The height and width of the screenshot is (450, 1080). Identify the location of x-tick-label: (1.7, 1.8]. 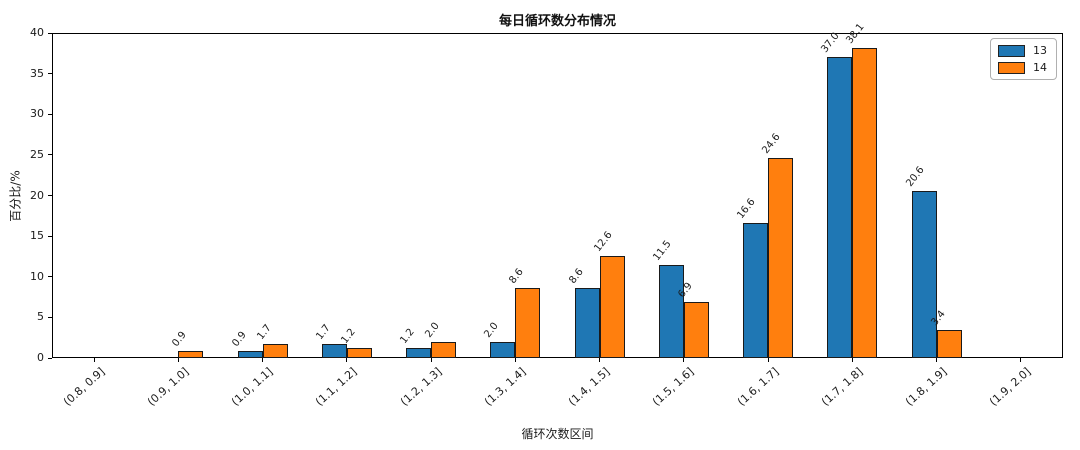
(842, 387).